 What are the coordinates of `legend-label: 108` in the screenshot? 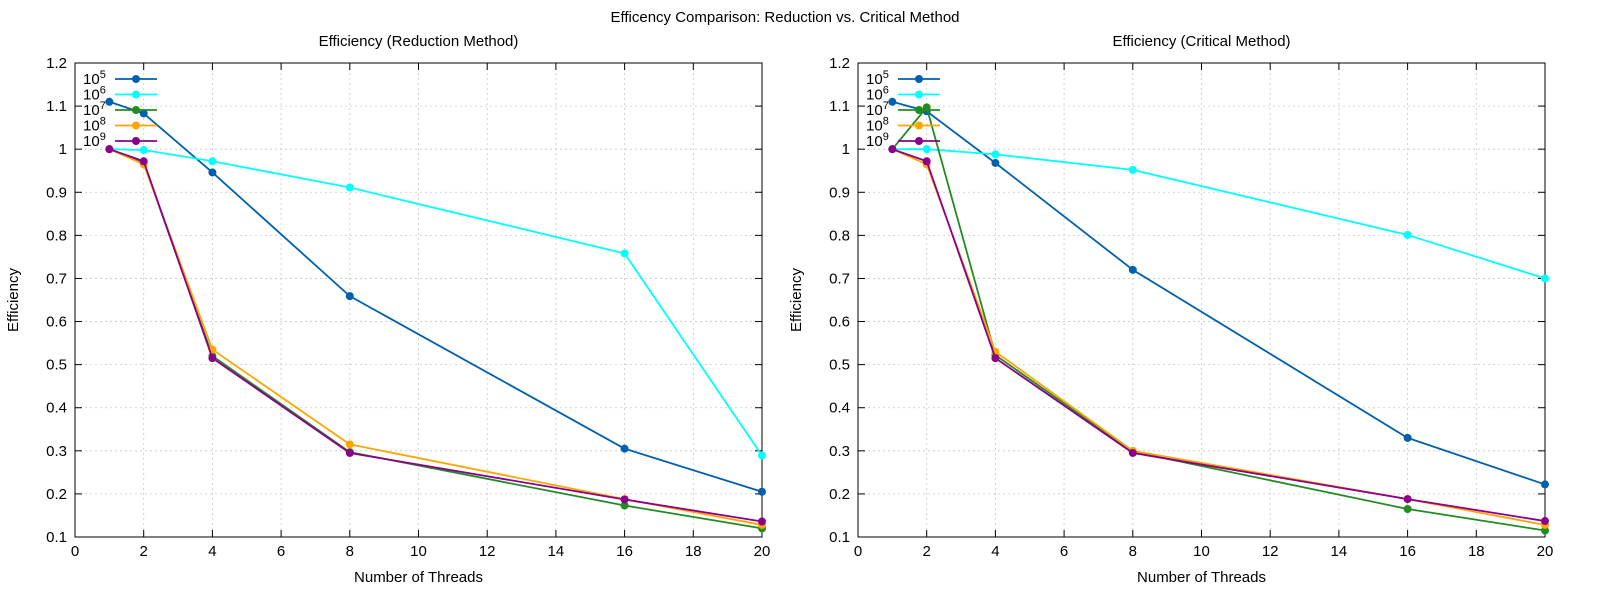 It's located at (94, 125).